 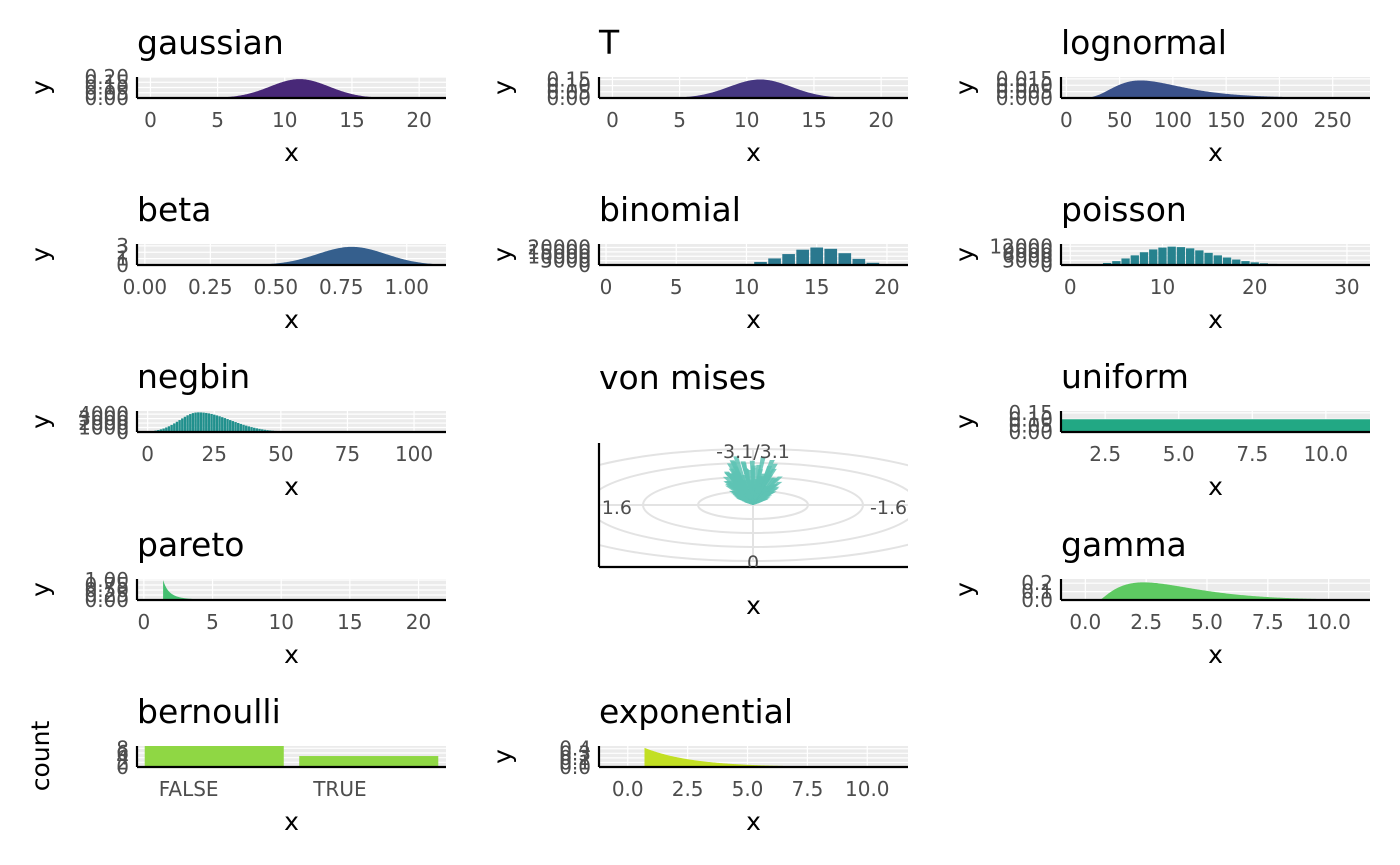 I want to click on t-x-axis-title: x, so click(x=753, y=152).